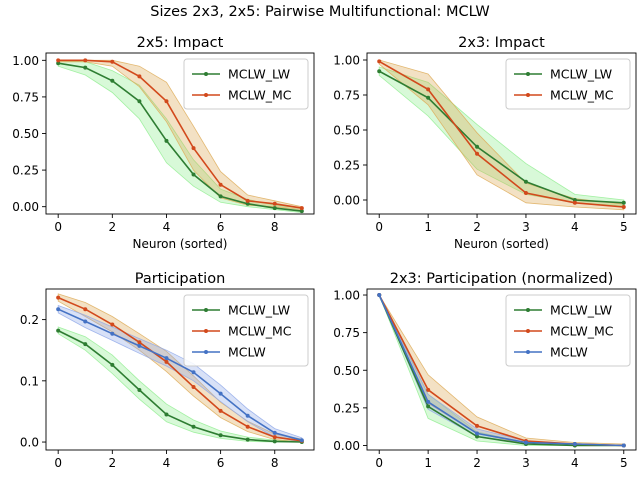 The width and height of the screenshot is (640, 480). I want to click on subplot-title: 2x3: Participation (normalized), so click(502, 279).